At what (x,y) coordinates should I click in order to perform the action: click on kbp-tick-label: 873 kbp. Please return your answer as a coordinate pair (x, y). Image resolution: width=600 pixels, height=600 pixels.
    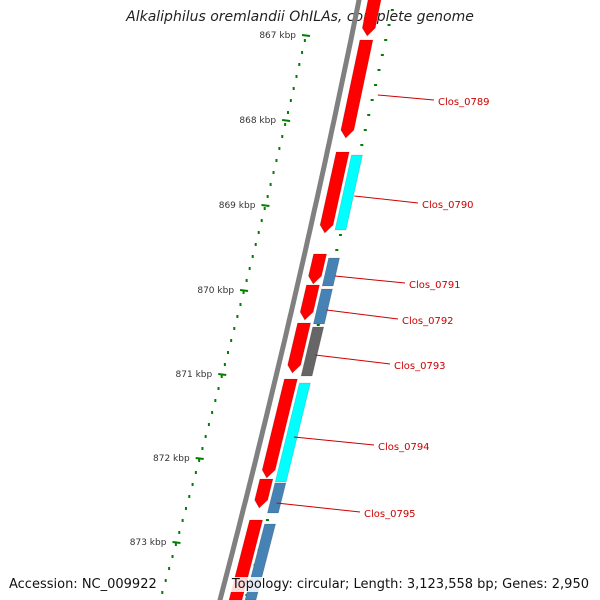
    Looking at the image, I should click on (148, 543).